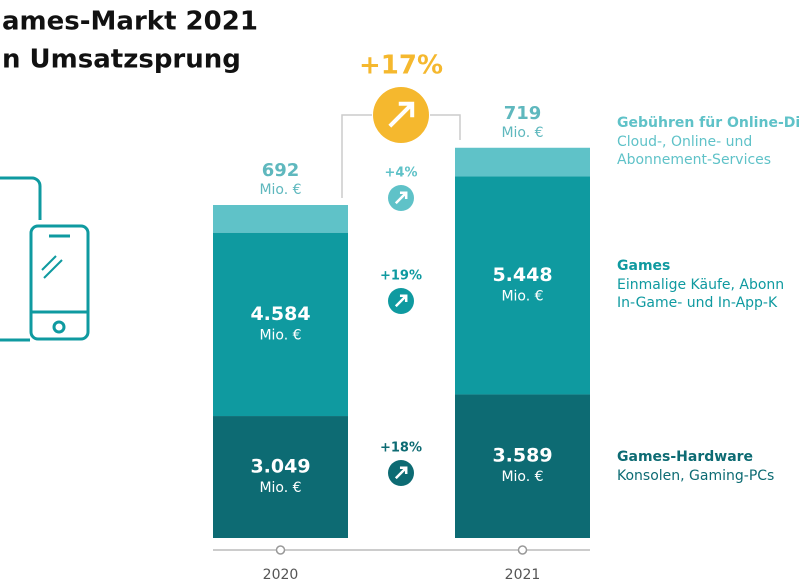 Image resolution: width=800 pixels, height=582 pixels. Describe the element at coordinates (522, 456) in the screenshot. I see `value-label: 3.589` at that location.